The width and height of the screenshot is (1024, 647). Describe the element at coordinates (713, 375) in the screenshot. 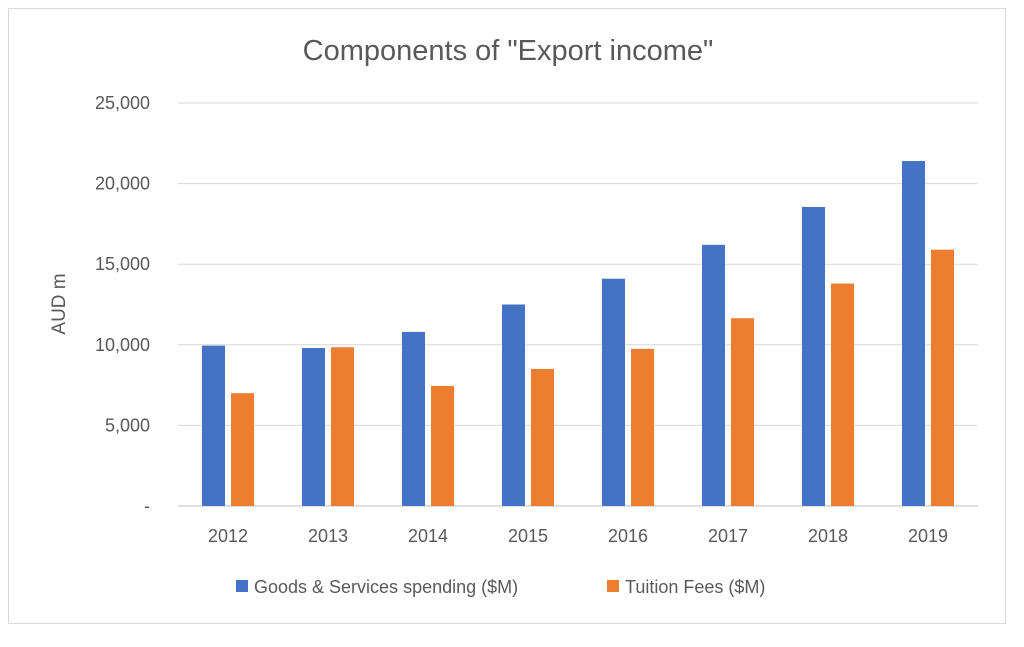

I see `bar-goods-services-2017` at that location.